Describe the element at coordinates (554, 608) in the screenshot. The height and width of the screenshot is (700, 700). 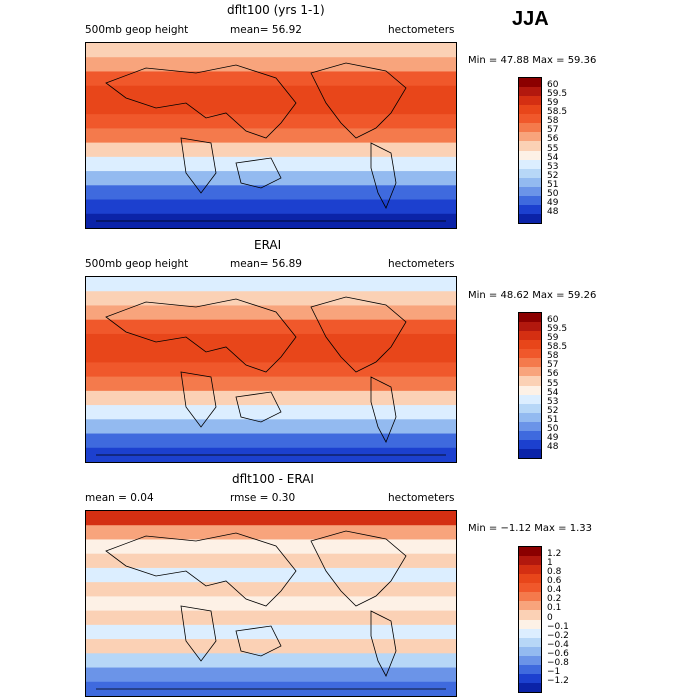
I see `colorbar-tick-label: 0.1` at that location.